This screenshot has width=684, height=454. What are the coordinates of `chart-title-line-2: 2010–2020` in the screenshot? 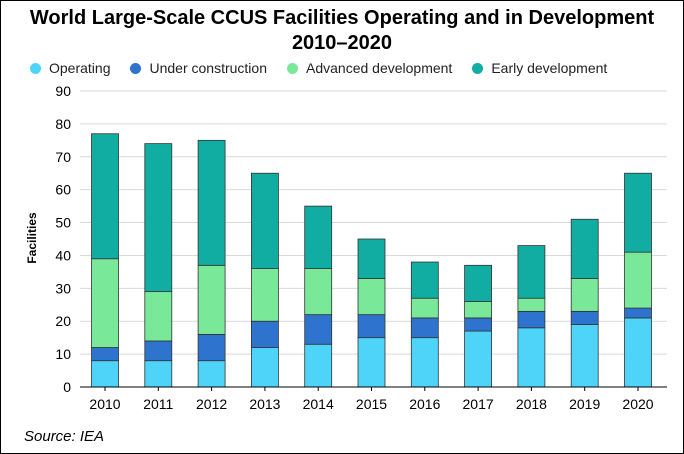 It's located at (342, 43).